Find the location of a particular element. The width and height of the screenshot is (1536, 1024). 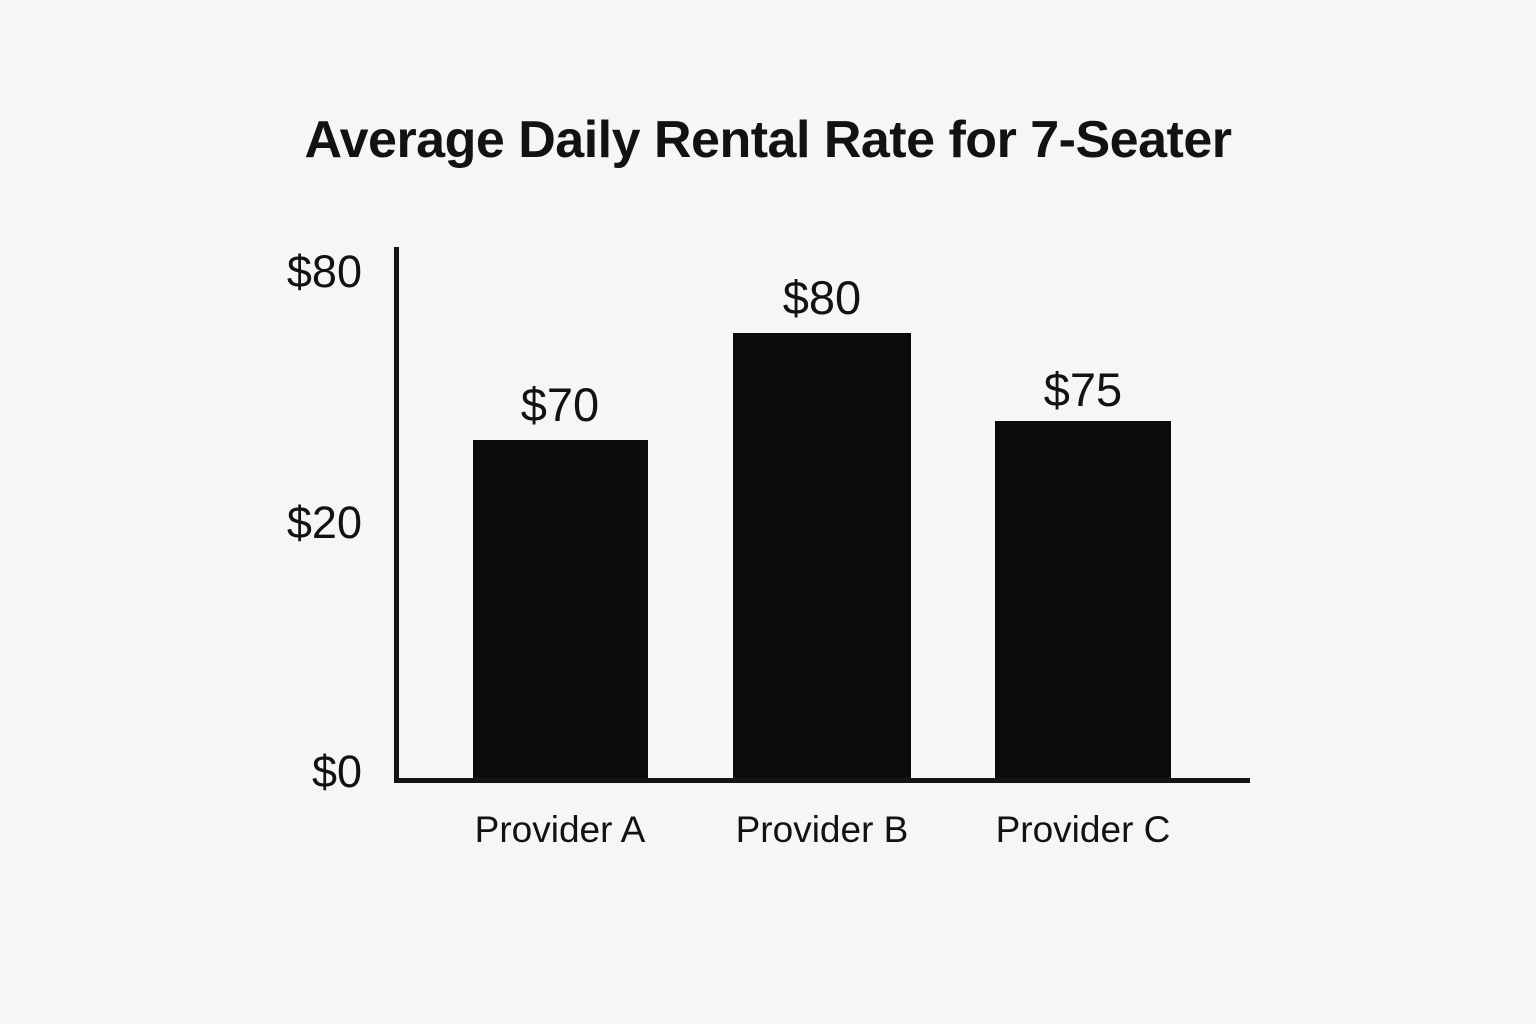

category-label-provider-a: Provider A is located at coordinates (560, 829).